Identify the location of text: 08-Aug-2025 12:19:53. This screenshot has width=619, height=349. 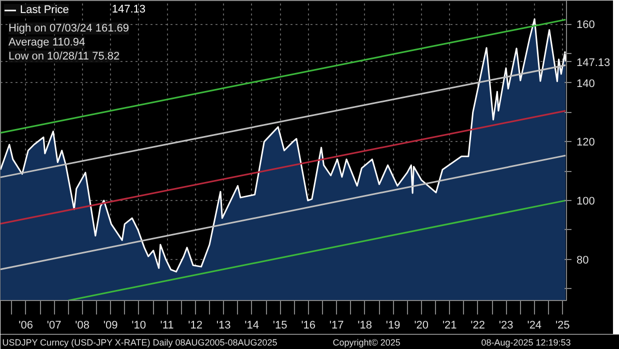
(526, 343).